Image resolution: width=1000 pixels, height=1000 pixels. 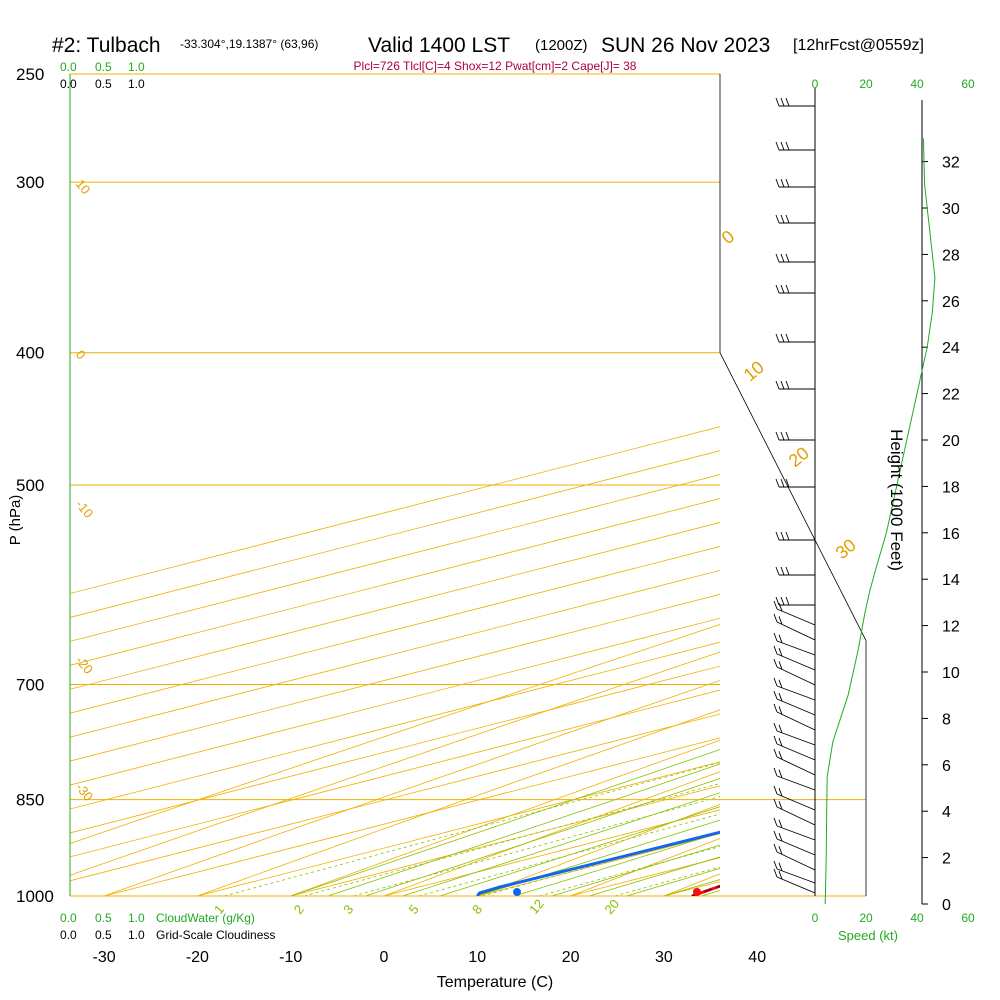 What do you see at coordinates (83, 186) in the screenshot?
I see `isotherm-label: 10` at bounding box center [83, 186].